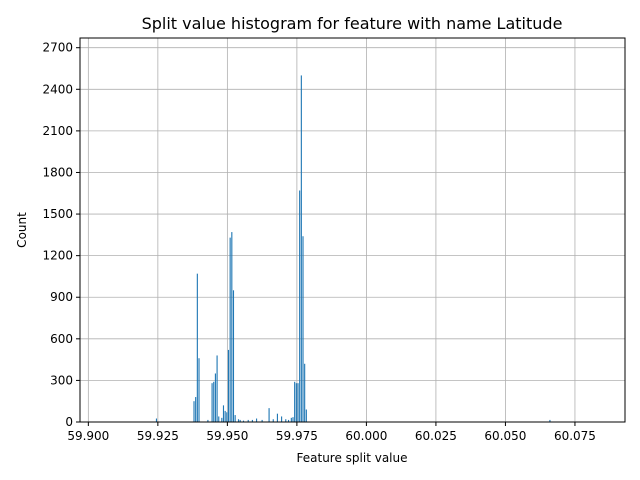  What do you see at coordinates (61, 339) in the screenshot?
I see `y-tick-label: 600` at bounding box center [61, 339].